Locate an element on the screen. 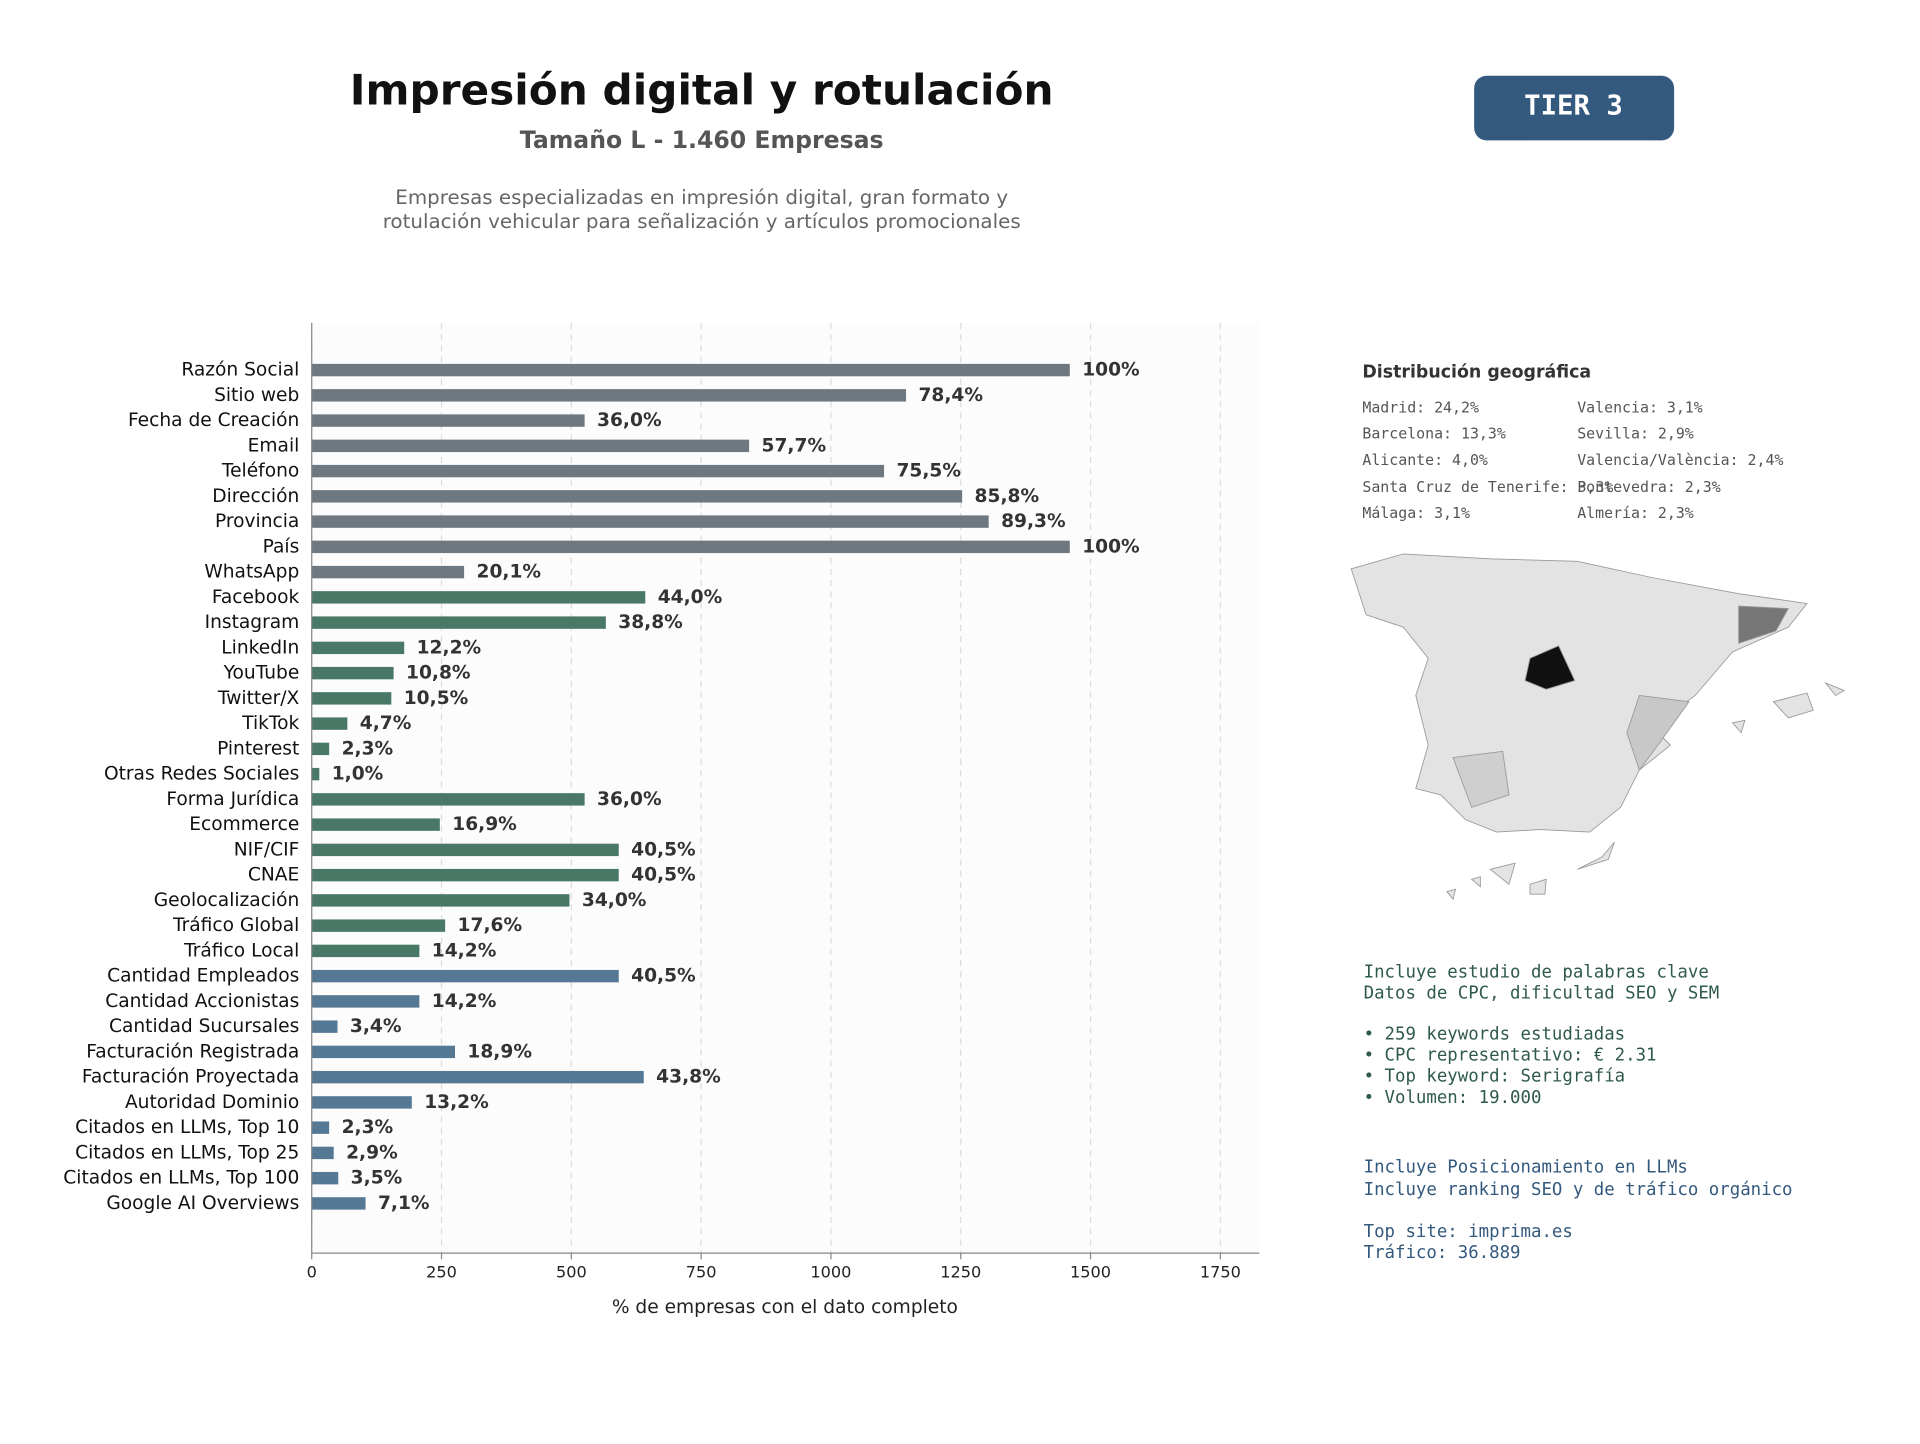 This screenshot has height=1444, width=1920. geo-item: Barcelona: 13,3% is located at coordinates (1433, 434).